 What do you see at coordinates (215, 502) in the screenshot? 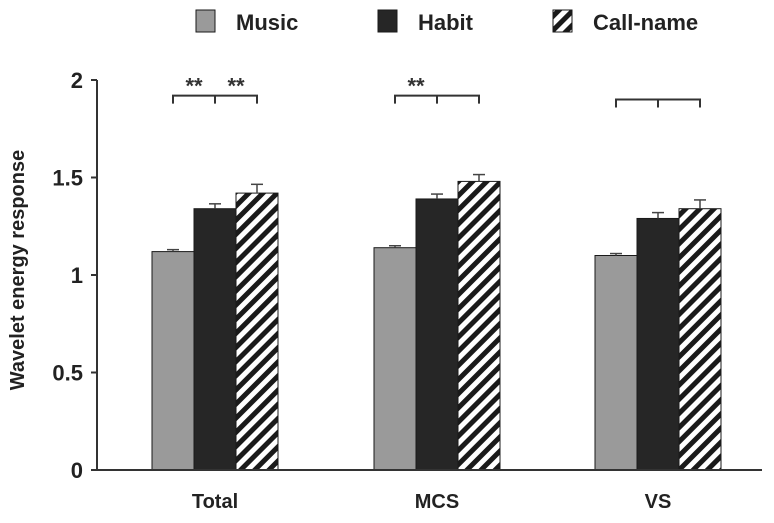
I see `category-label-total: Total` at bounding box center [215, 502].